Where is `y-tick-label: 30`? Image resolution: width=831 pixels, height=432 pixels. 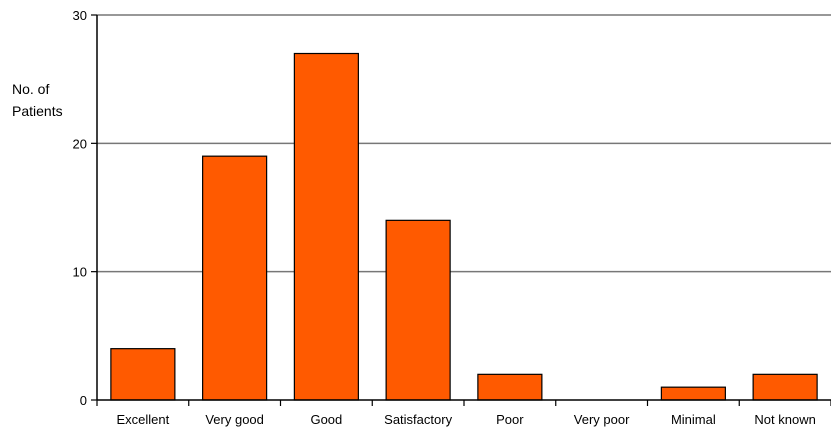 y-tick-label: 30 is located at coordinates (80, 15).